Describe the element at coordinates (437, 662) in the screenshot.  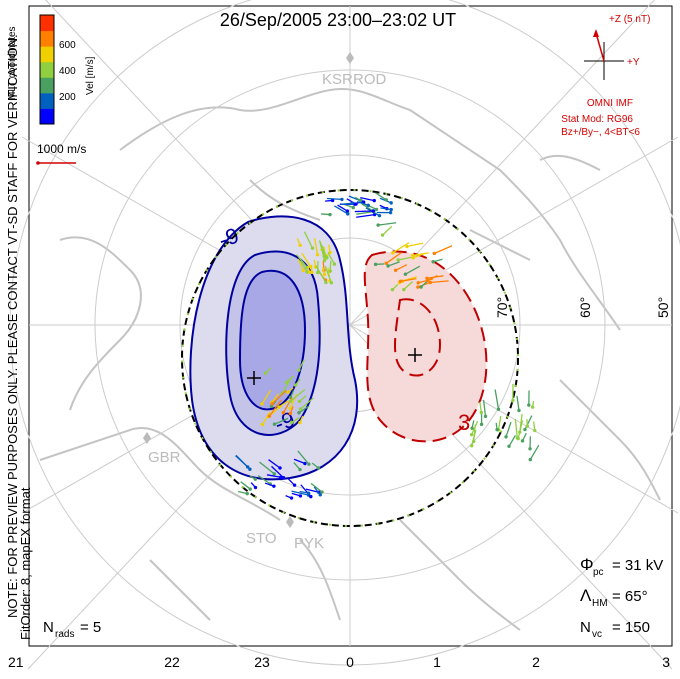
I see `mlt-tick-1: 1` at that location.